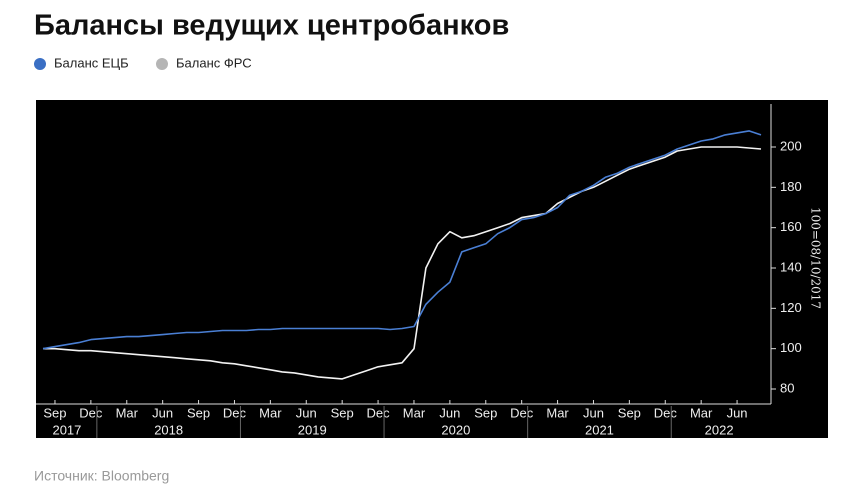  I want to click on y-axis-label: 100=08/10/2017, so click(816, 258).